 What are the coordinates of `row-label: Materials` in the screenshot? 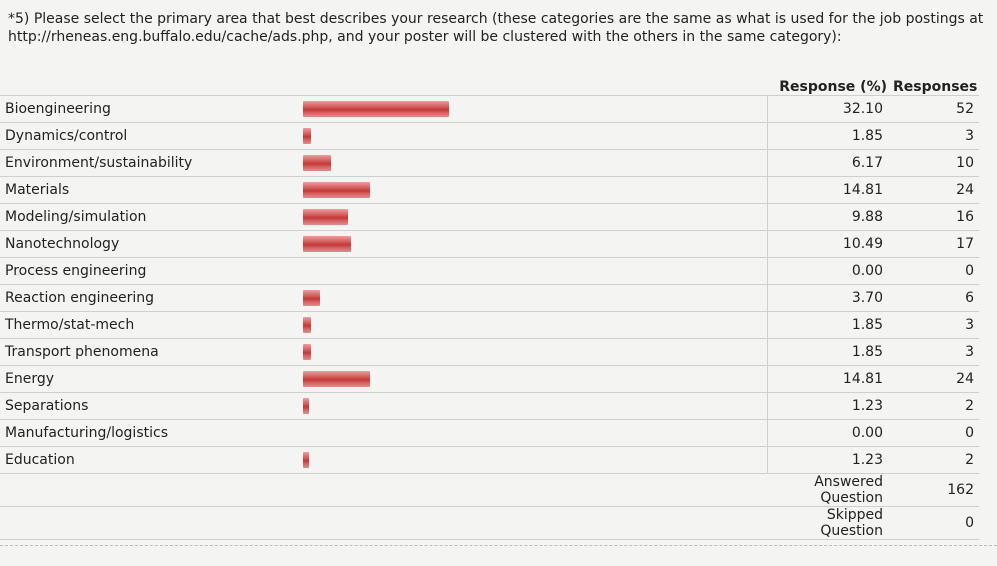 It's located at (151, 190).